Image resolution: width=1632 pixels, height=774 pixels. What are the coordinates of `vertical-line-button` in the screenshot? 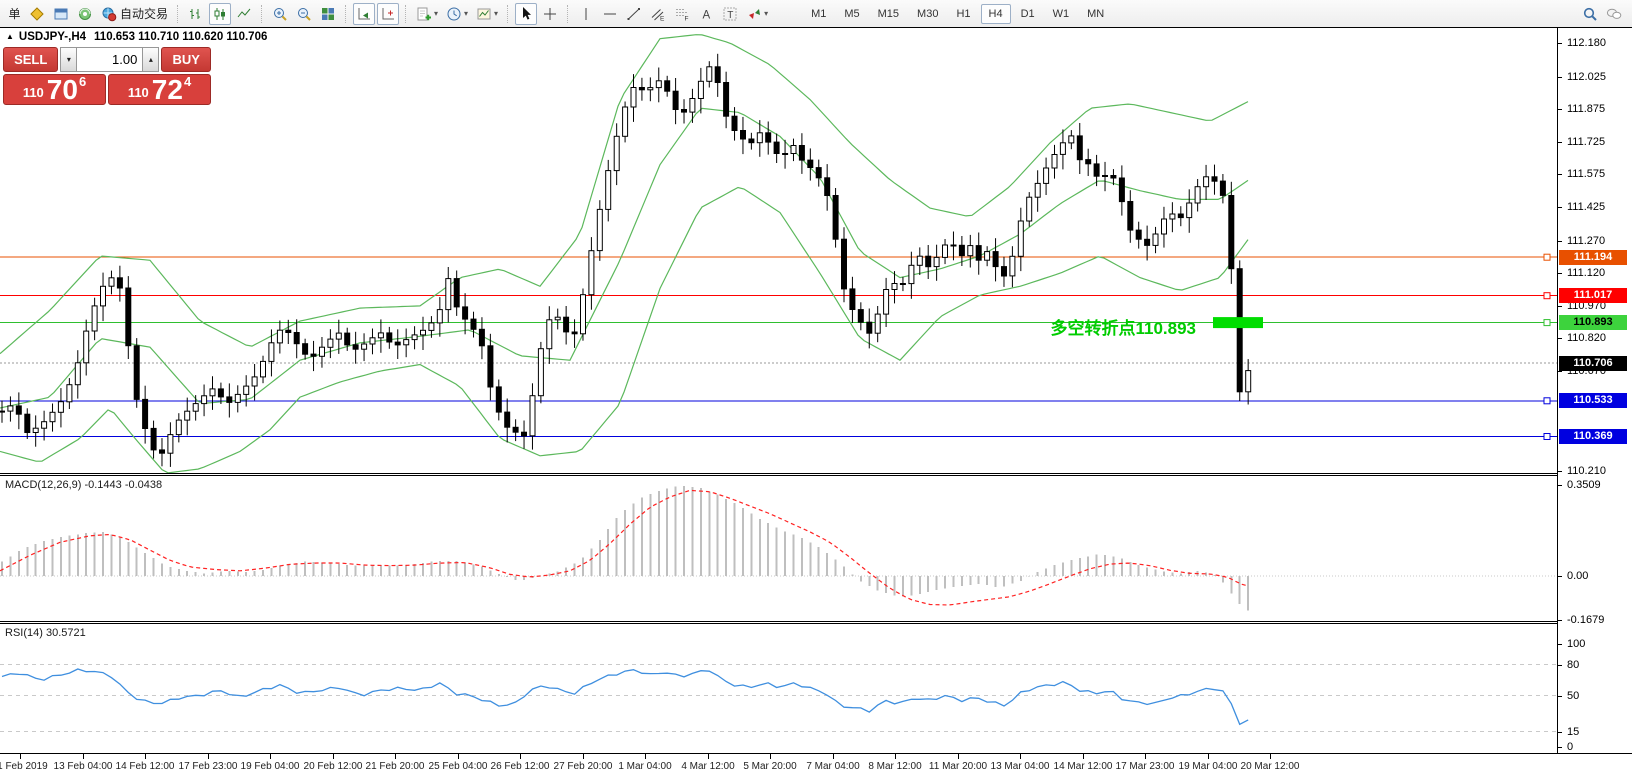 It's located at (586, 14).